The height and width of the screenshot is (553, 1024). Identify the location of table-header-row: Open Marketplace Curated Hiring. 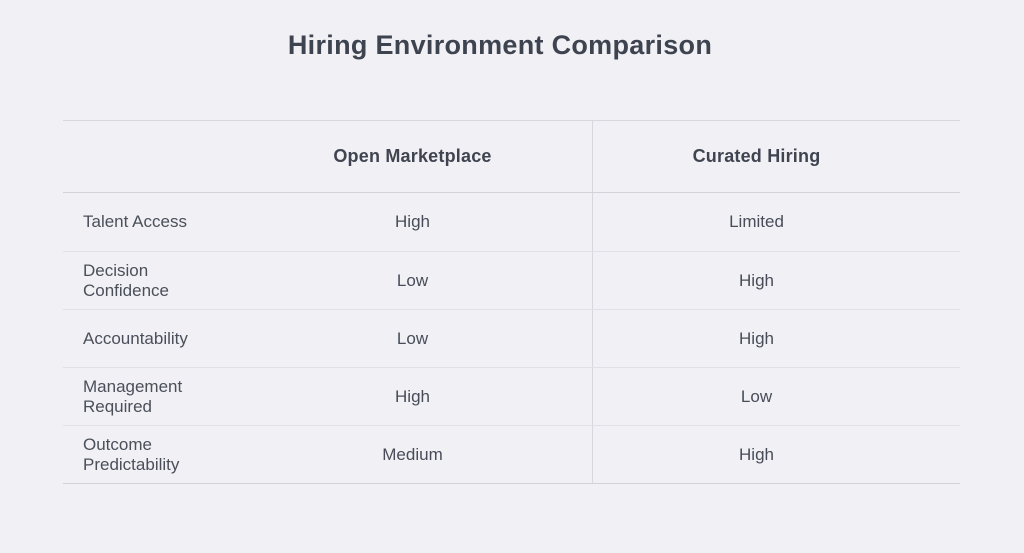
(511, 157).